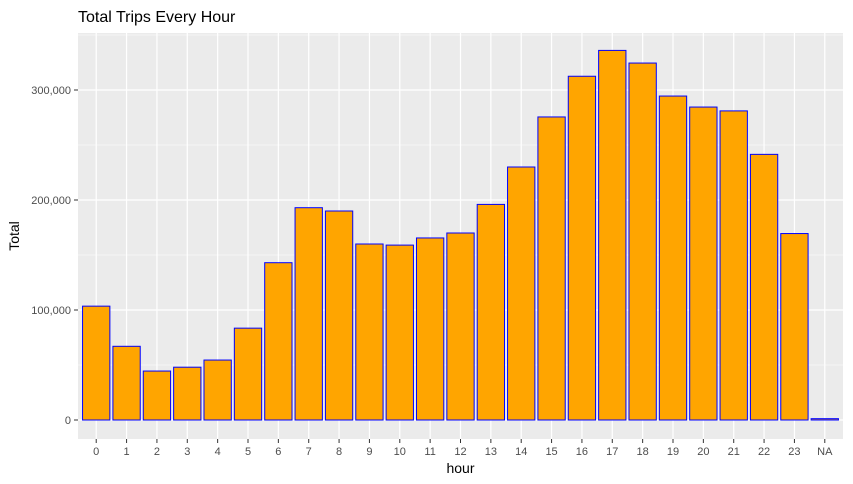 The width and height of the screenshot is (853, 484). I want to click on y-axis-title: Total, so click(14, 236).